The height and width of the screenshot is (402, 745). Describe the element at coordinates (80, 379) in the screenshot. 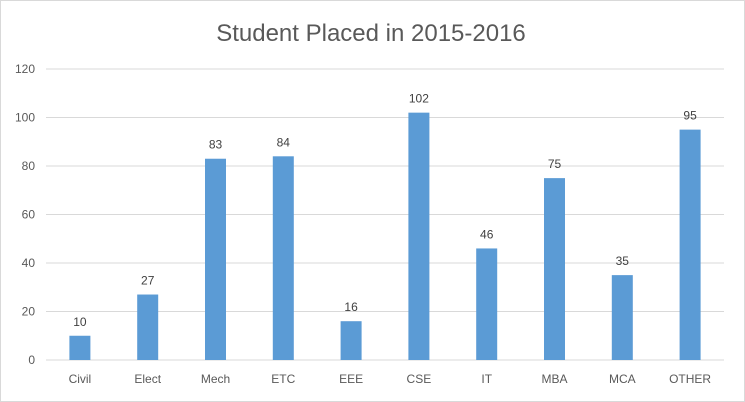

I see `x-tick-label: Civil` at that location.